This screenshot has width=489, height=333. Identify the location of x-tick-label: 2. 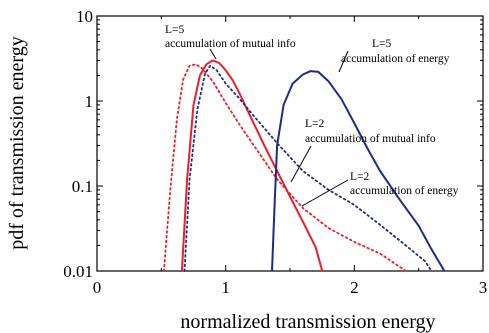
(354, 287).